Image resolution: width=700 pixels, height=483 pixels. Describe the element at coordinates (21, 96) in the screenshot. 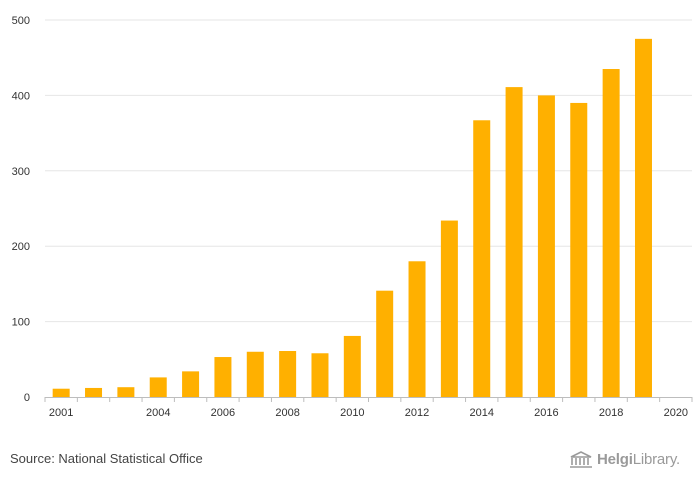

I see `y-tick-label: 400` at that location.